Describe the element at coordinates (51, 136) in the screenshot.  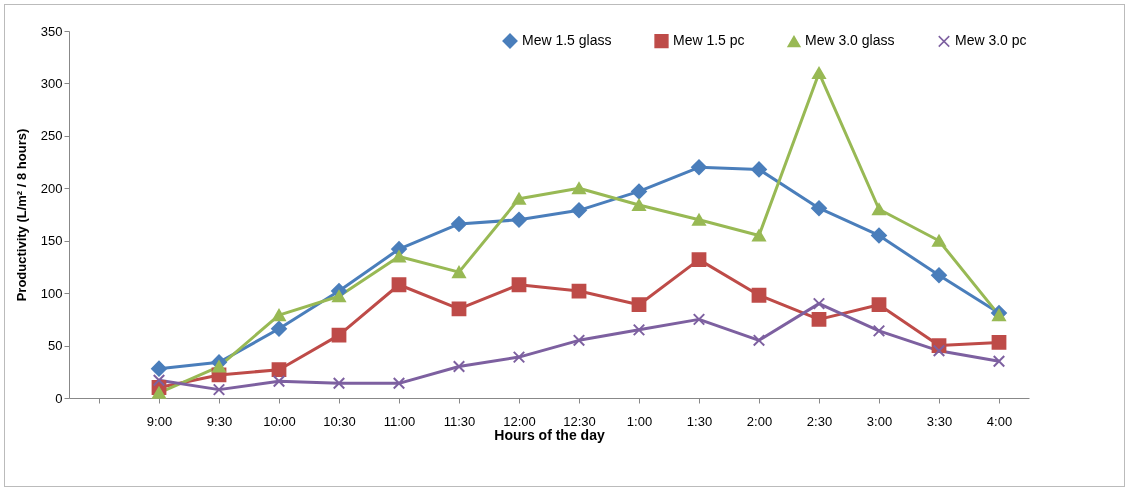
I see `y-tick-label: 250` at that location.